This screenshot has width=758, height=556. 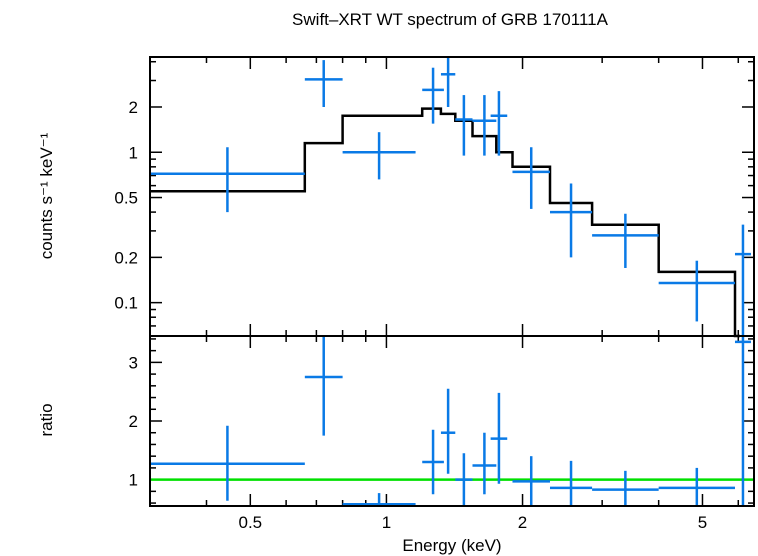 What do you see at coordinates (133, 421) in the screenshot?
I see `ratio-y-tick-label: 2` at bounding box center [133, 421].